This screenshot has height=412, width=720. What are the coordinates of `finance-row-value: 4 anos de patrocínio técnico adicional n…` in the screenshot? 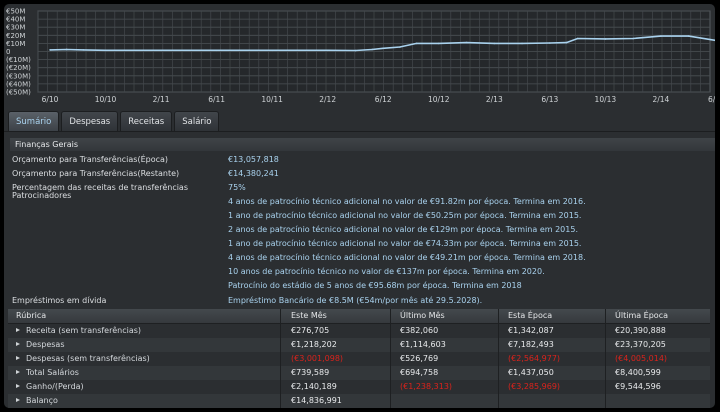 It's located at (407, 201).